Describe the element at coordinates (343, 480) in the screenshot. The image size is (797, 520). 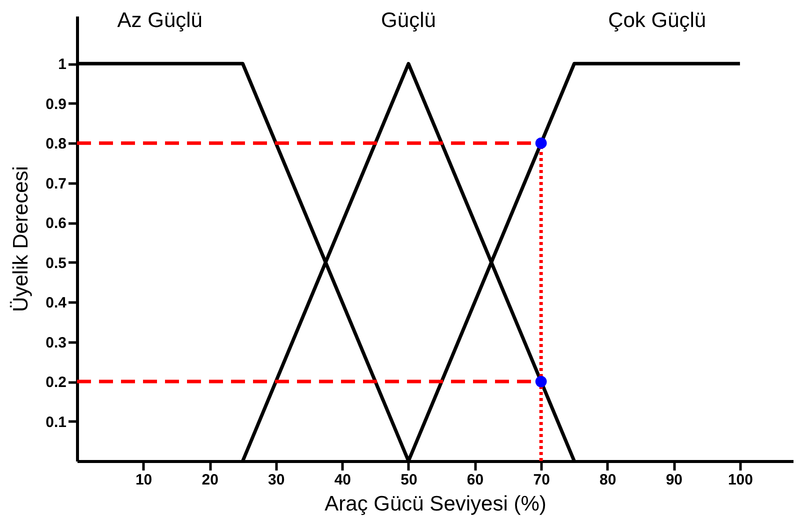
I see `x-tick-label: 40` at that location.